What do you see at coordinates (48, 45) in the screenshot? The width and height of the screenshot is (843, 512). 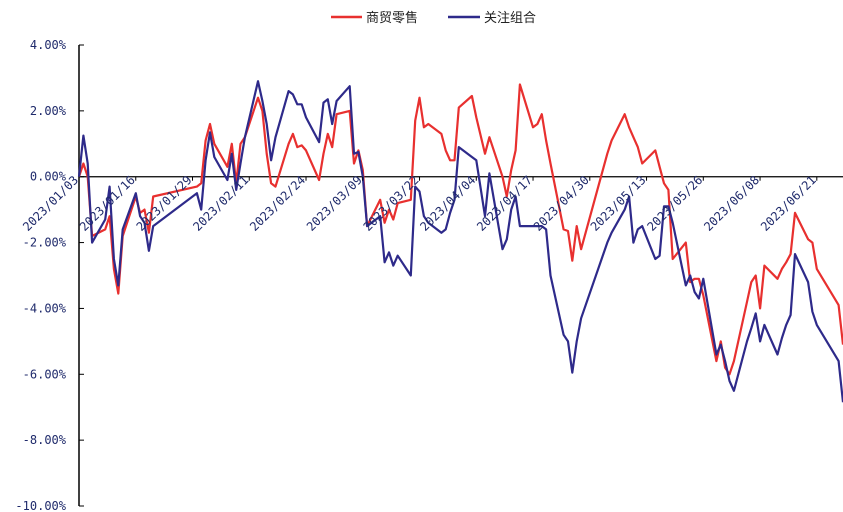 I see `y-tick-label: 4.00%` at bounding box center [48, 45].